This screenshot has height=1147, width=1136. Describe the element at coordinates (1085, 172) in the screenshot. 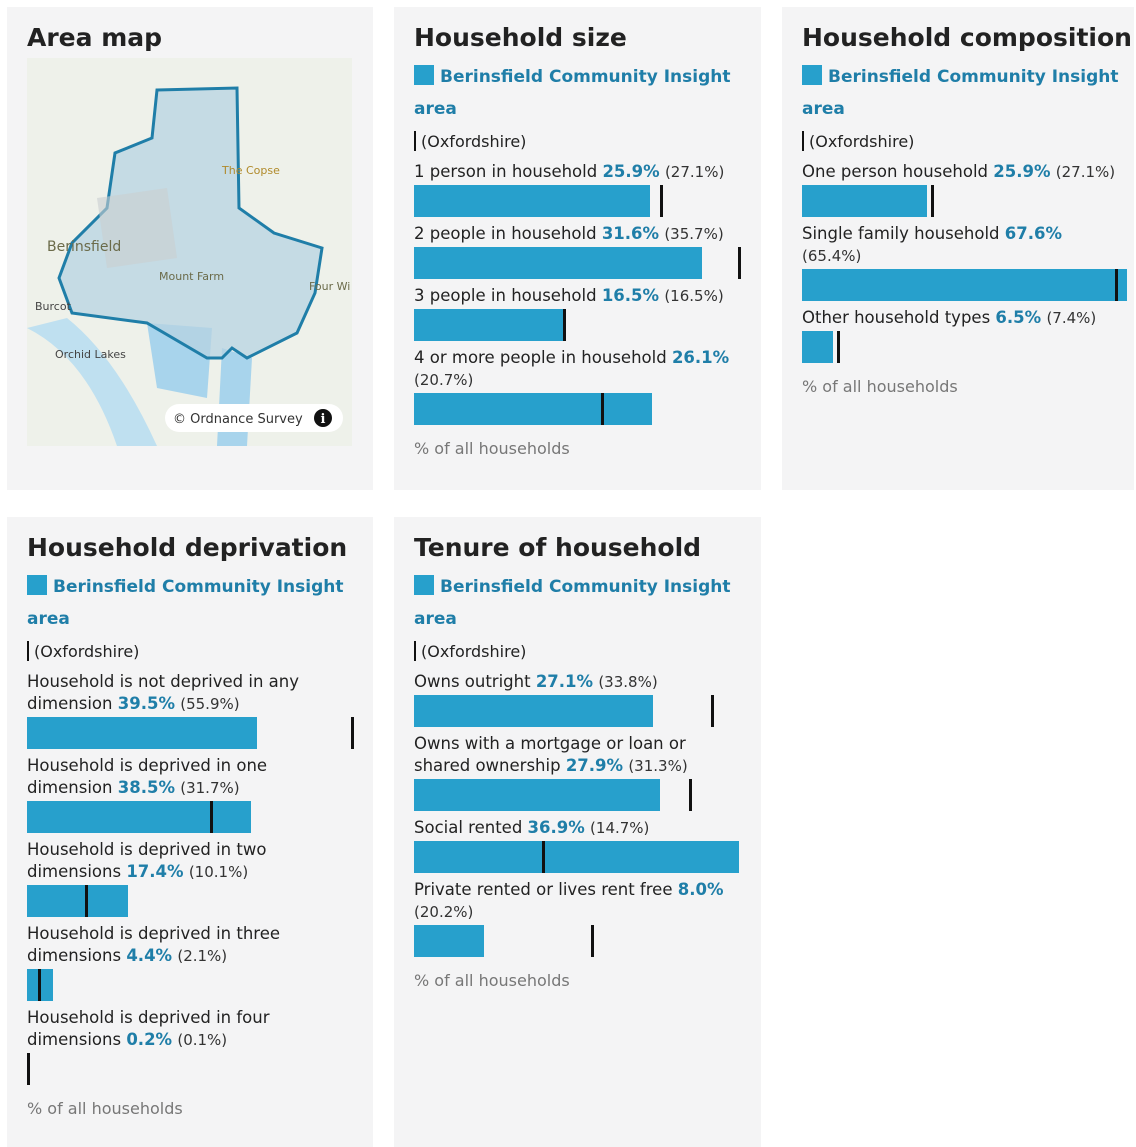

I see `comparison-label: (27.1%)` at that location.